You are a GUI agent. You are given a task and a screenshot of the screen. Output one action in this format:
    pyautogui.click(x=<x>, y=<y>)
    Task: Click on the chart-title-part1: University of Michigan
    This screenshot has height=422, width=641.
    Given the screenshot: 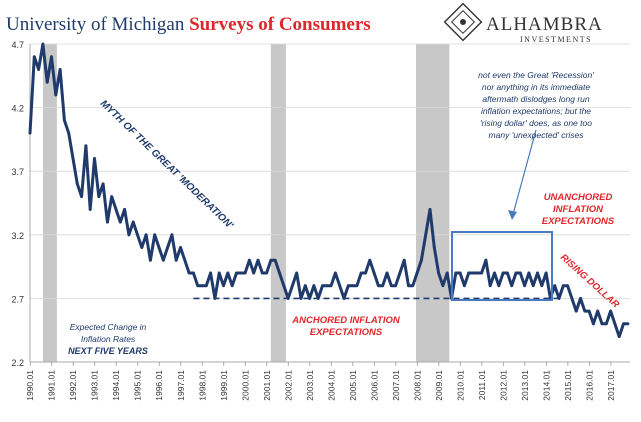 What is the action you would take?
    pyautogui.click(x=97, y=24)
    